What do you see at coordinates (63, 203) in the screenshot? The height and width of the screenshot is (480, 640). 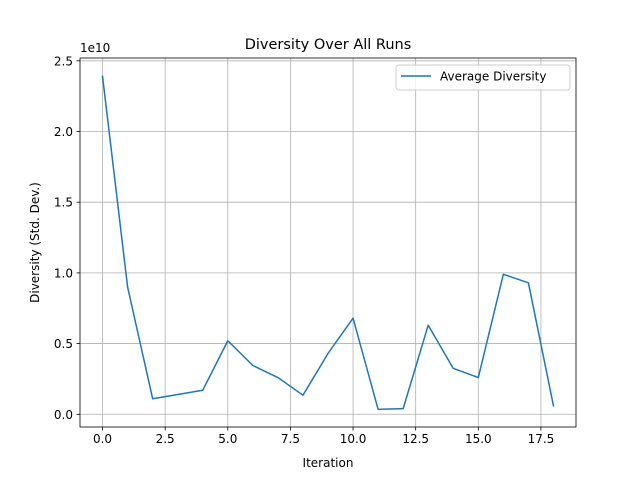 I see `y-tick-label: 1.5` at bounding box center [63, 203].